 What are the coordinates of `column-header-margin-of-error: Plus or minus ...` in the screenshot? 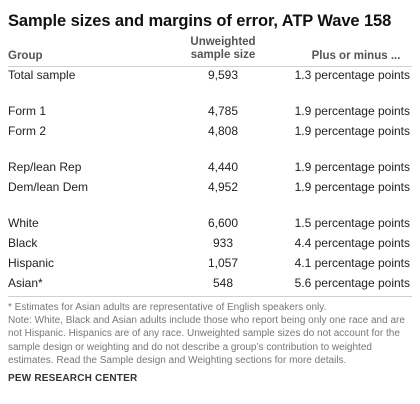 It's located at (356, 56).